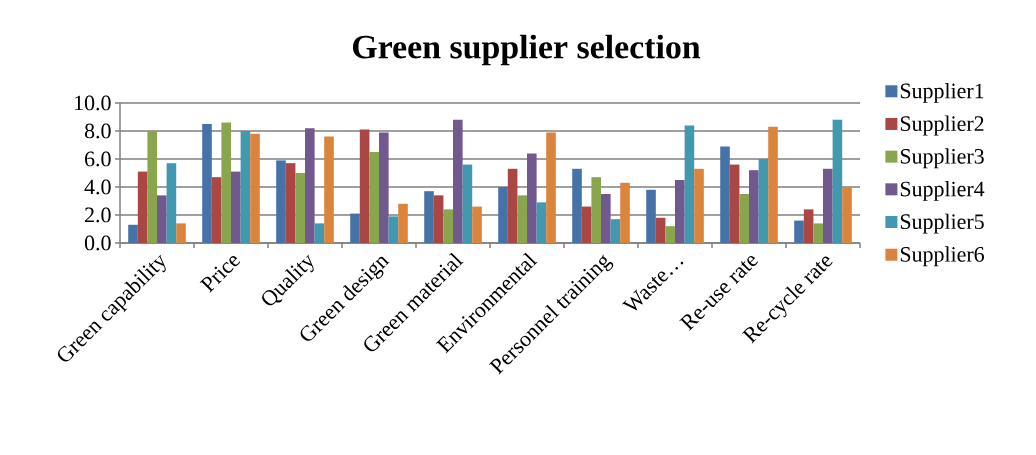 This screenshot has width=1036, height=455. What do you see at coordinates (98, 159) in the screenshot?
I see `y-tick-label: 6.0` at bounding box center [98, 159].